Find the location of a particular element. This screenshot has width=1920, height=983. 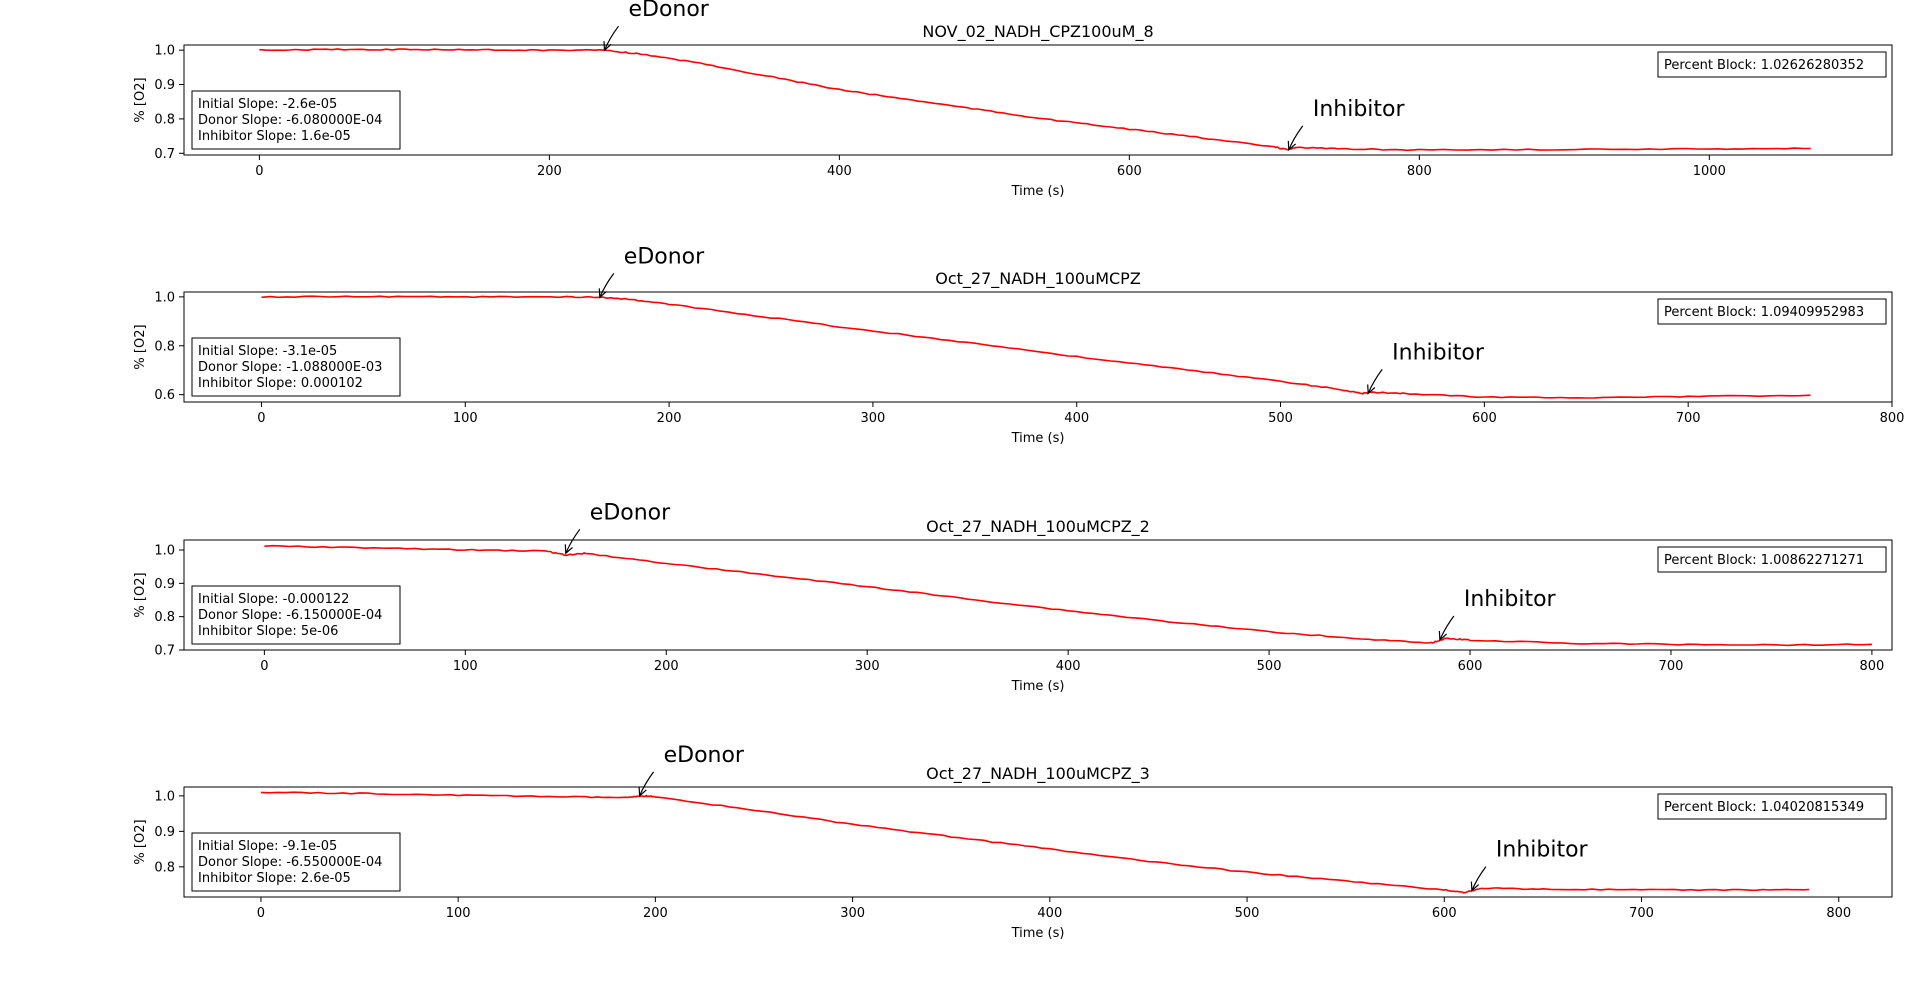

subplot-title: Oct_27_NADH_100uMCPZ_3 is located at coordinates (1038, 774).